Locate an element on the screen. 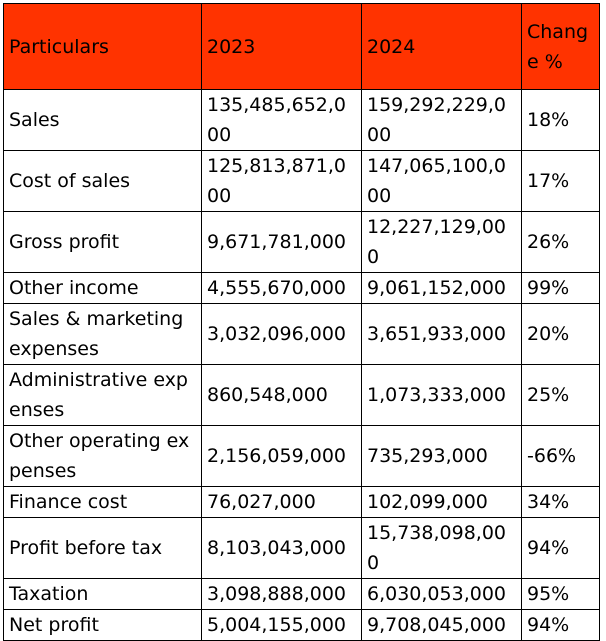 This screenshot has width=606, height=641. row-value-2023: 3,098,888,000 is located at coordinates (281, 594).